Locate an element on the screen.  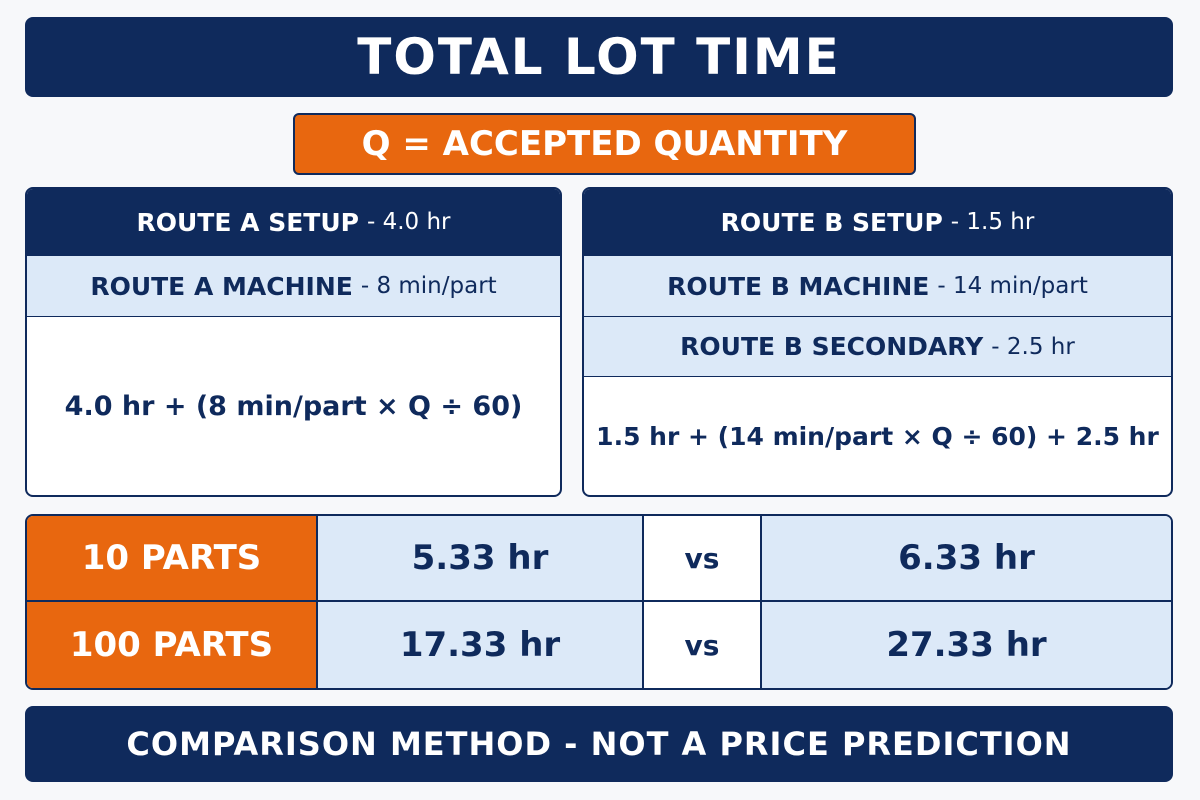
route-a-formula: 4.0 hr + (8 min/part × Q ÷ 60) is located at coordinates (293, 406).